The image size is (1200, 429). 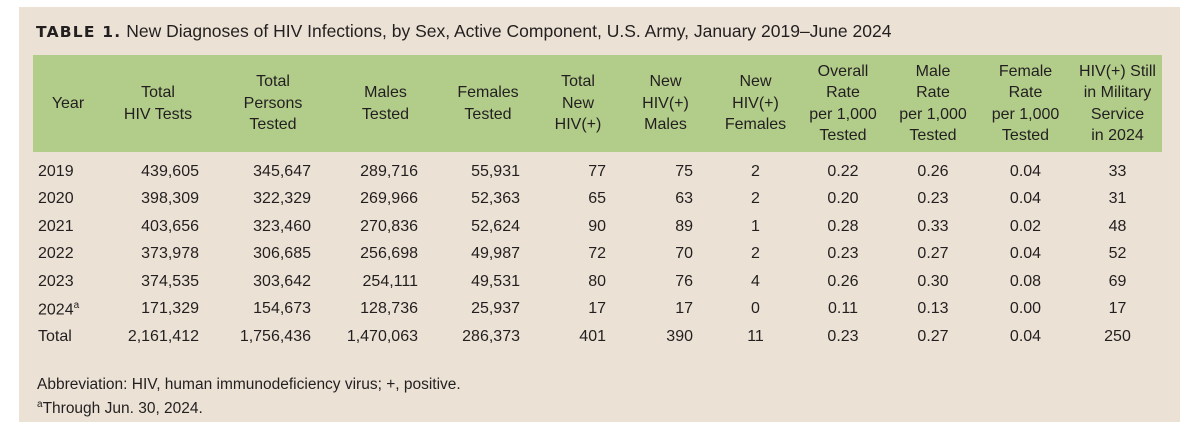 I want to click on data-cell: 0.00, so click(x=1025, y=309).